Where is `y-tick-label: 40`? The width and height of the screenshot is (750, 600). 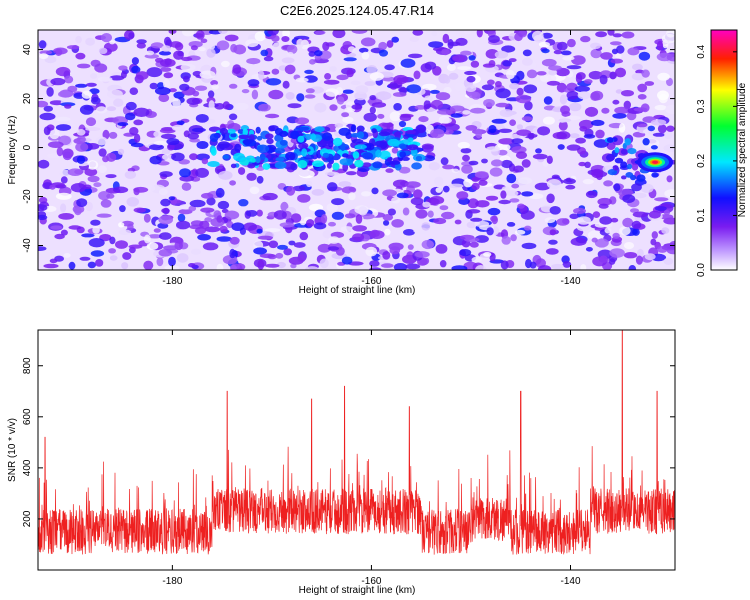 y-tick-label: 40 is located at coordinates (27, 50).